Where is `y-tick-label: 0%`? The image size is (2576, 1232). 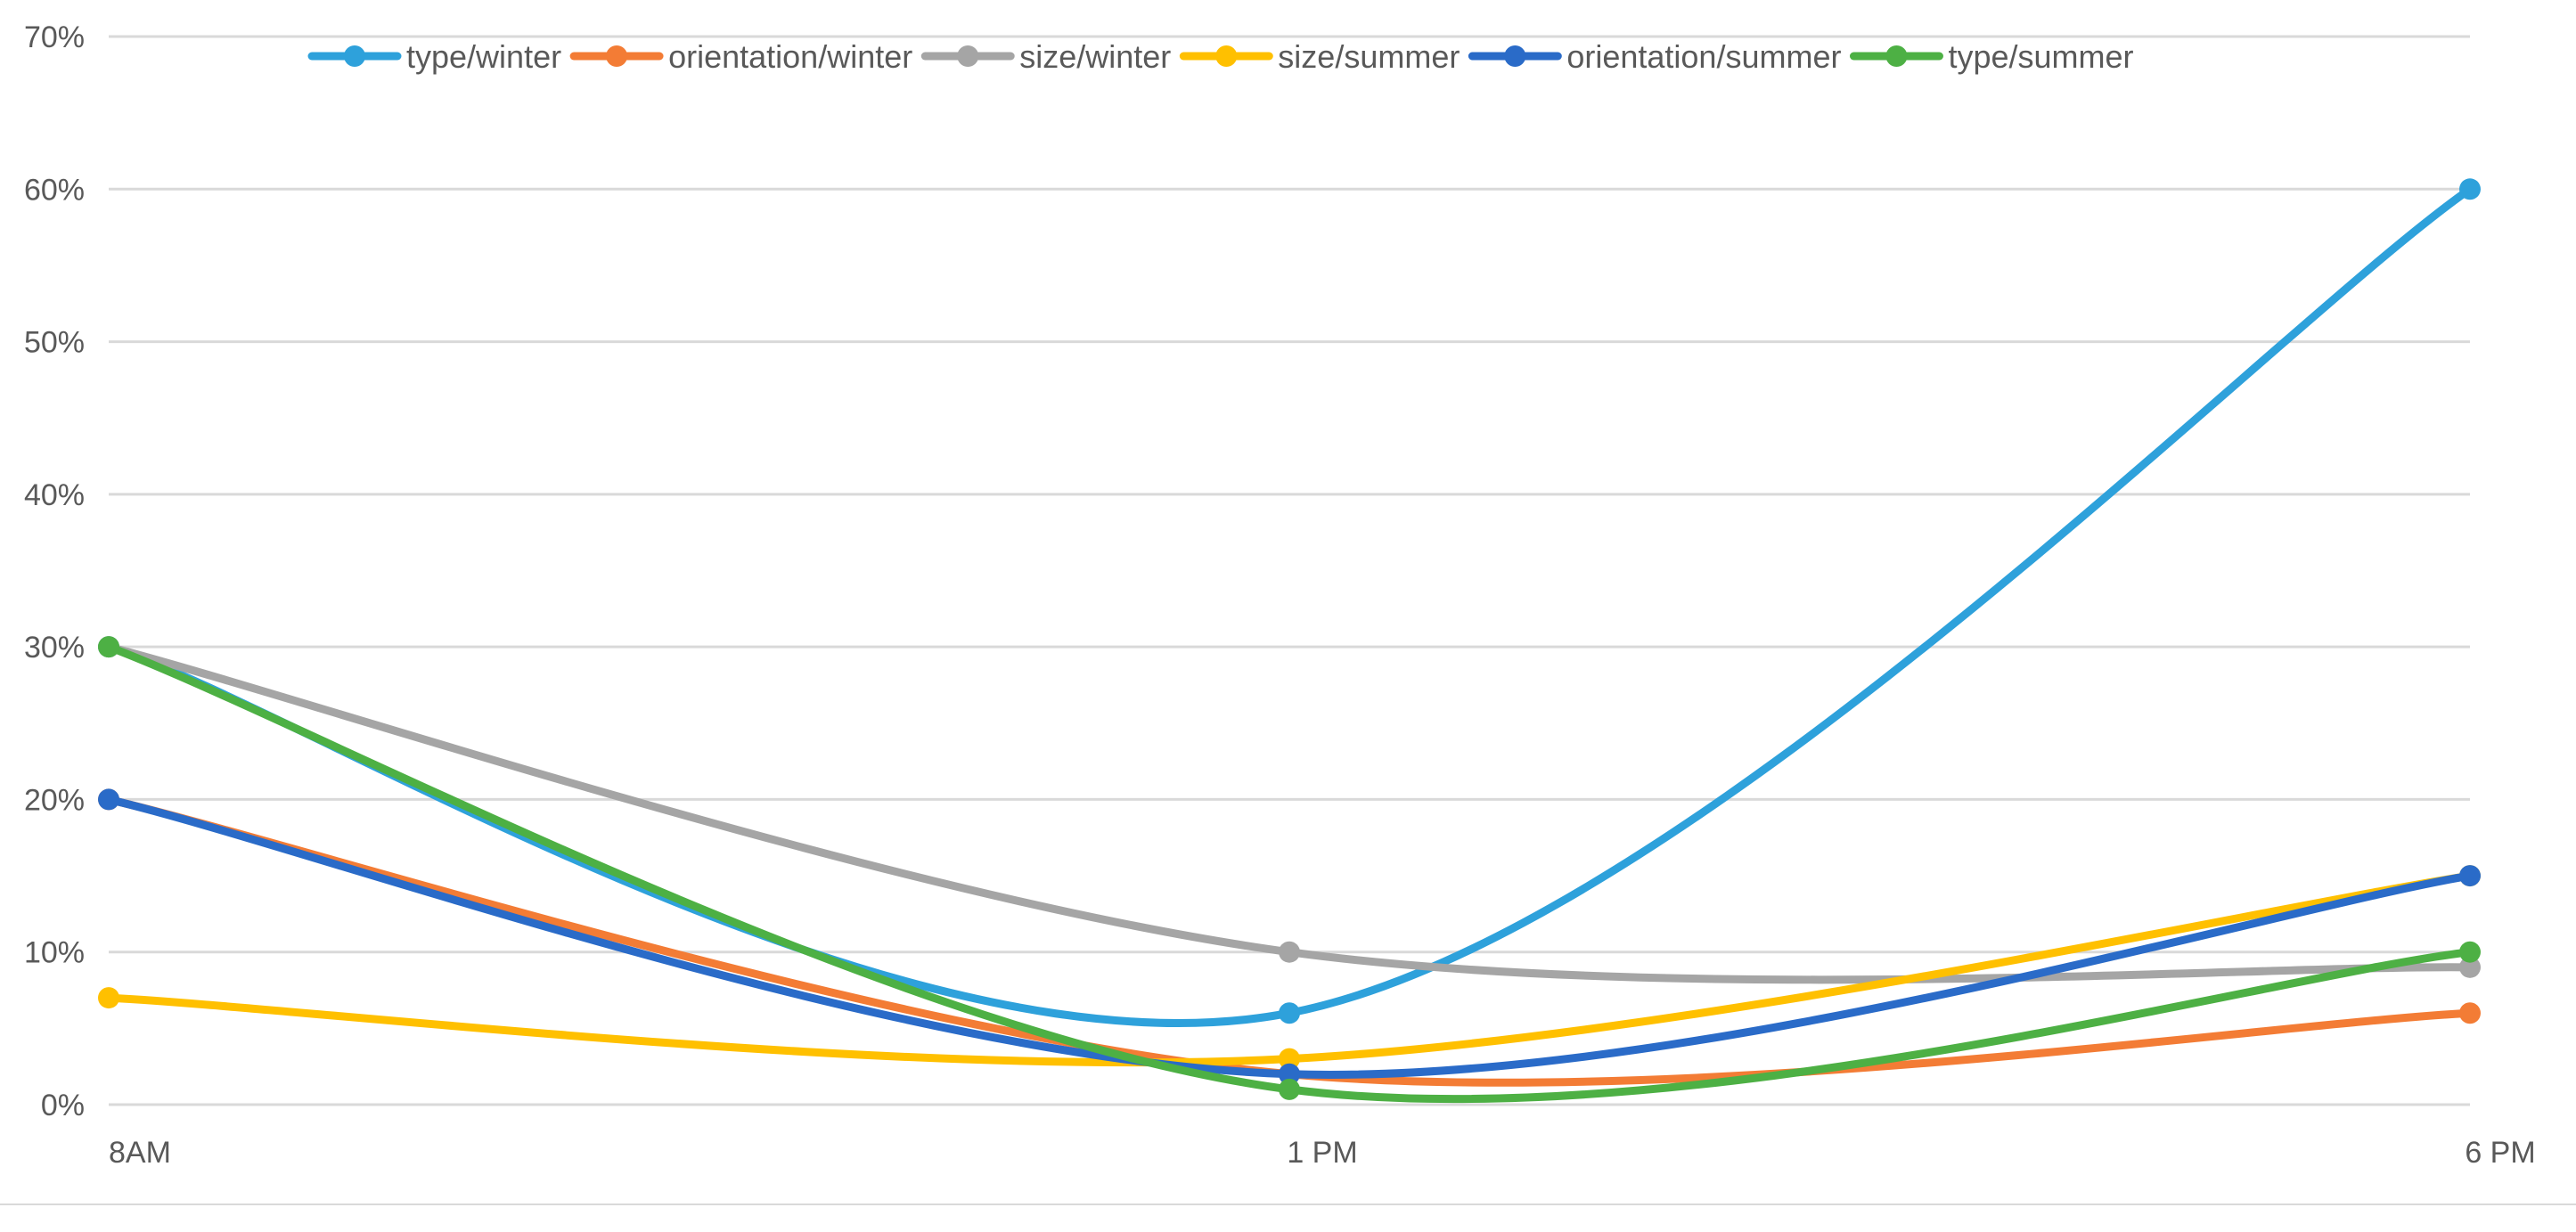
y-tick-label: 0% is located at coordinates (63, 1105).